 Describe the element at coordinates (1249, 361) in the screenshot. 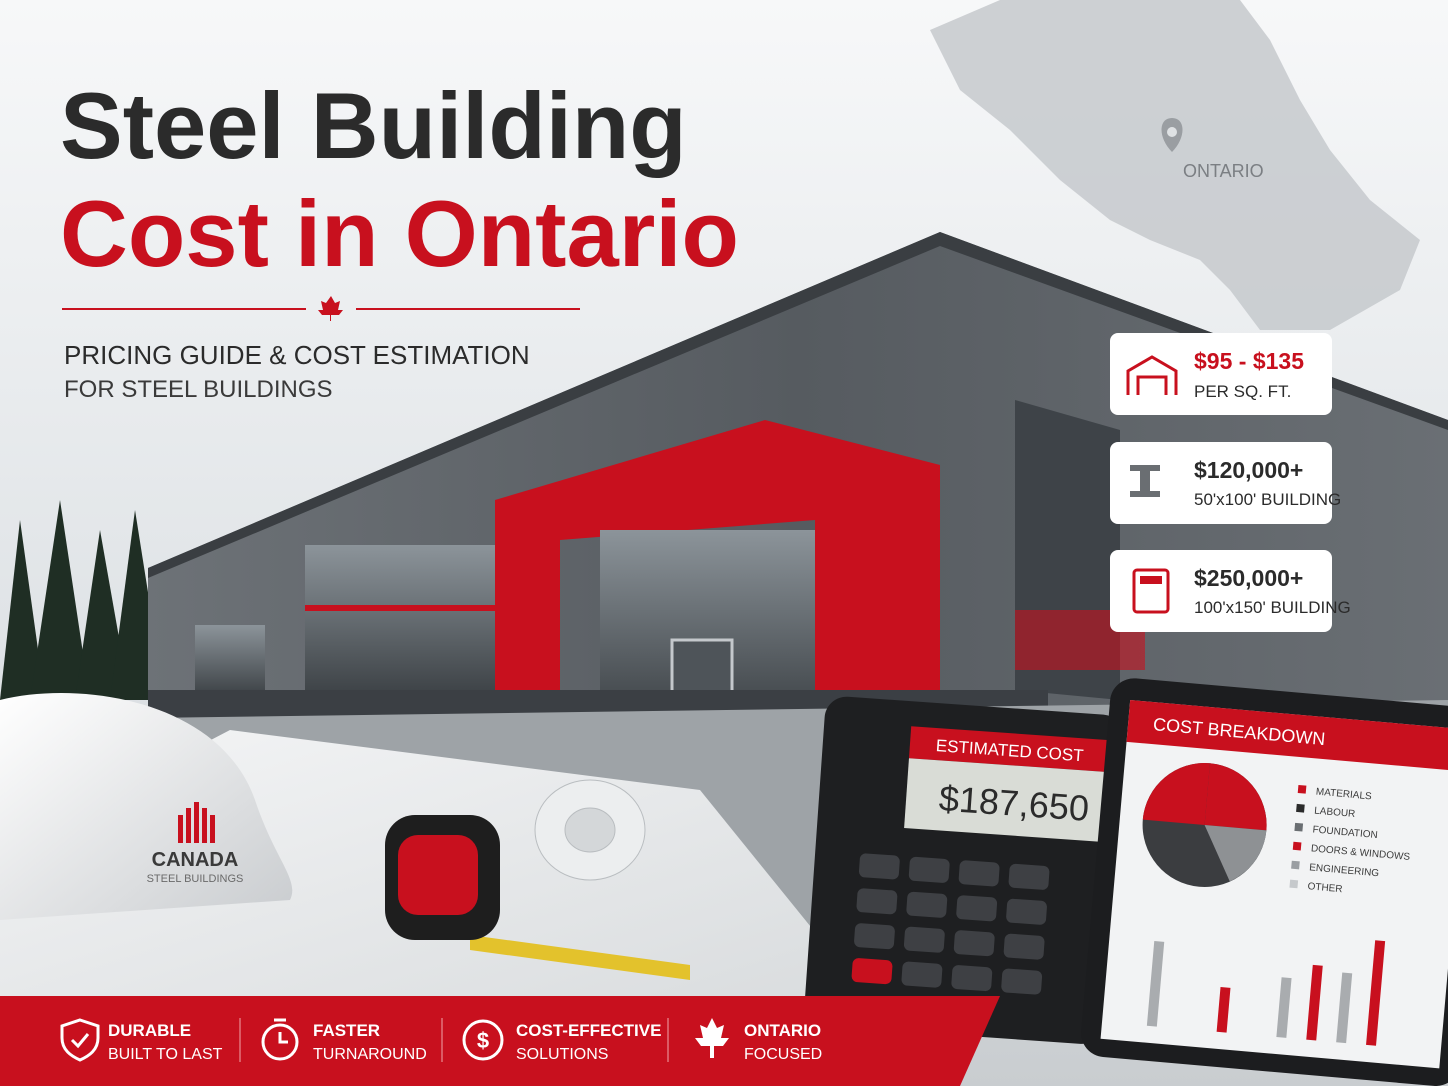

I see `card-value: $95 - $135` at that location.